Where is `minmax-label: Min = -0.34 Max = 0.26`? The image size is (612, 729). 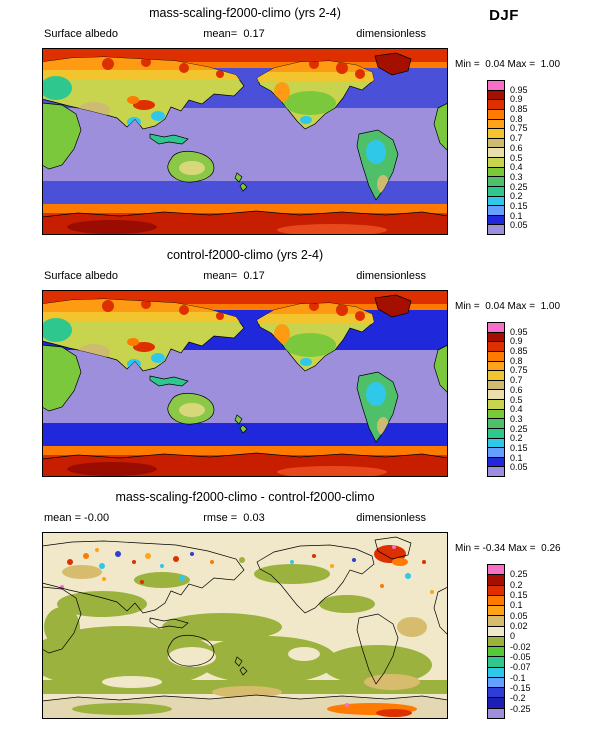
minmax-label: Min = -0.34 Max = 0.26 is located at coordinates (508, 548).